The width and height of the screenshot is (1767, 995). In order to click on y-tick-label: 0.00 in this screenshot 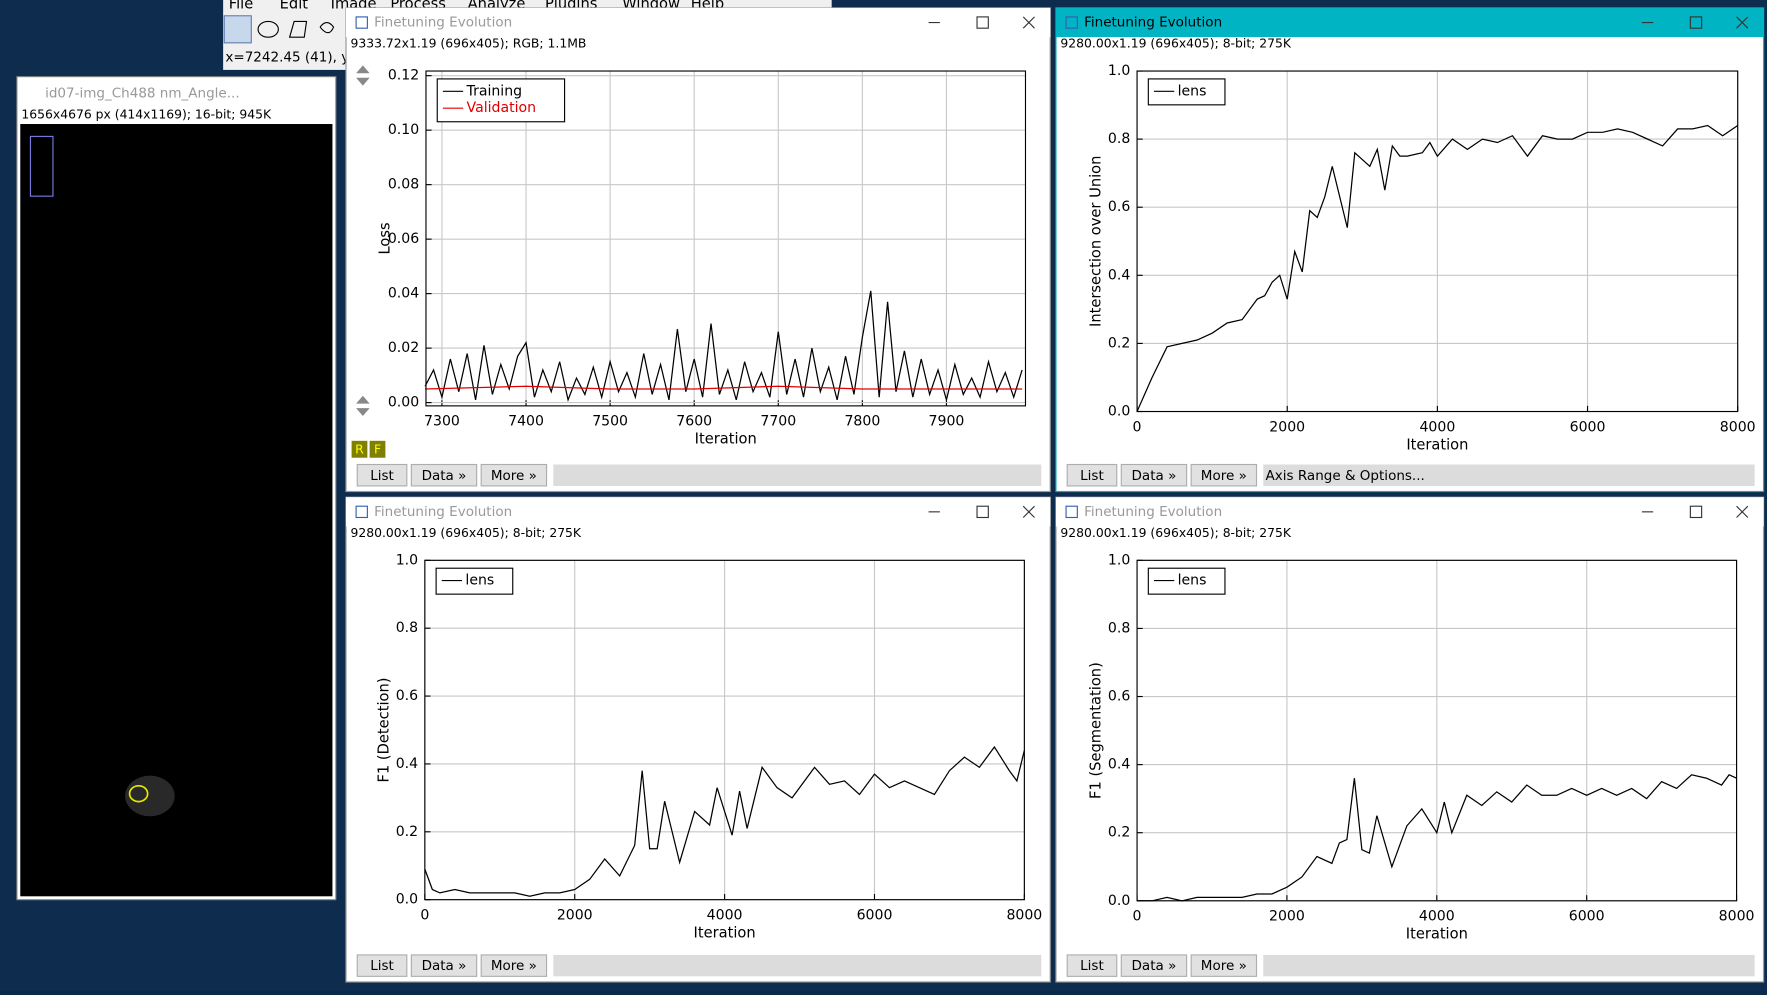, I will do `click(403, 403)`.